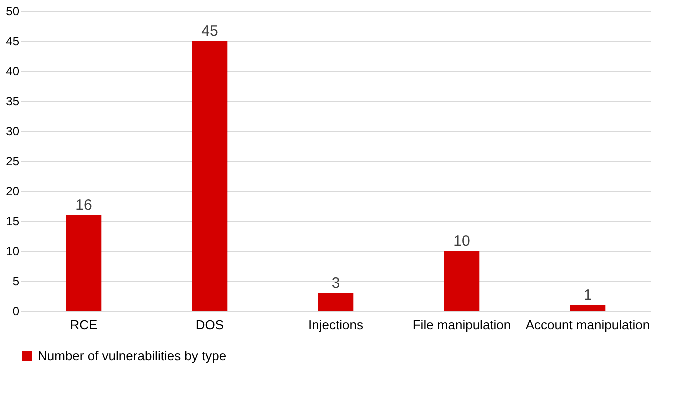 This screenshot has height=408, width=699. What do you see at coordinates (16, 281) in the screenshot?
I see `y-tick-label: 5` at bounding box center [16, 281].